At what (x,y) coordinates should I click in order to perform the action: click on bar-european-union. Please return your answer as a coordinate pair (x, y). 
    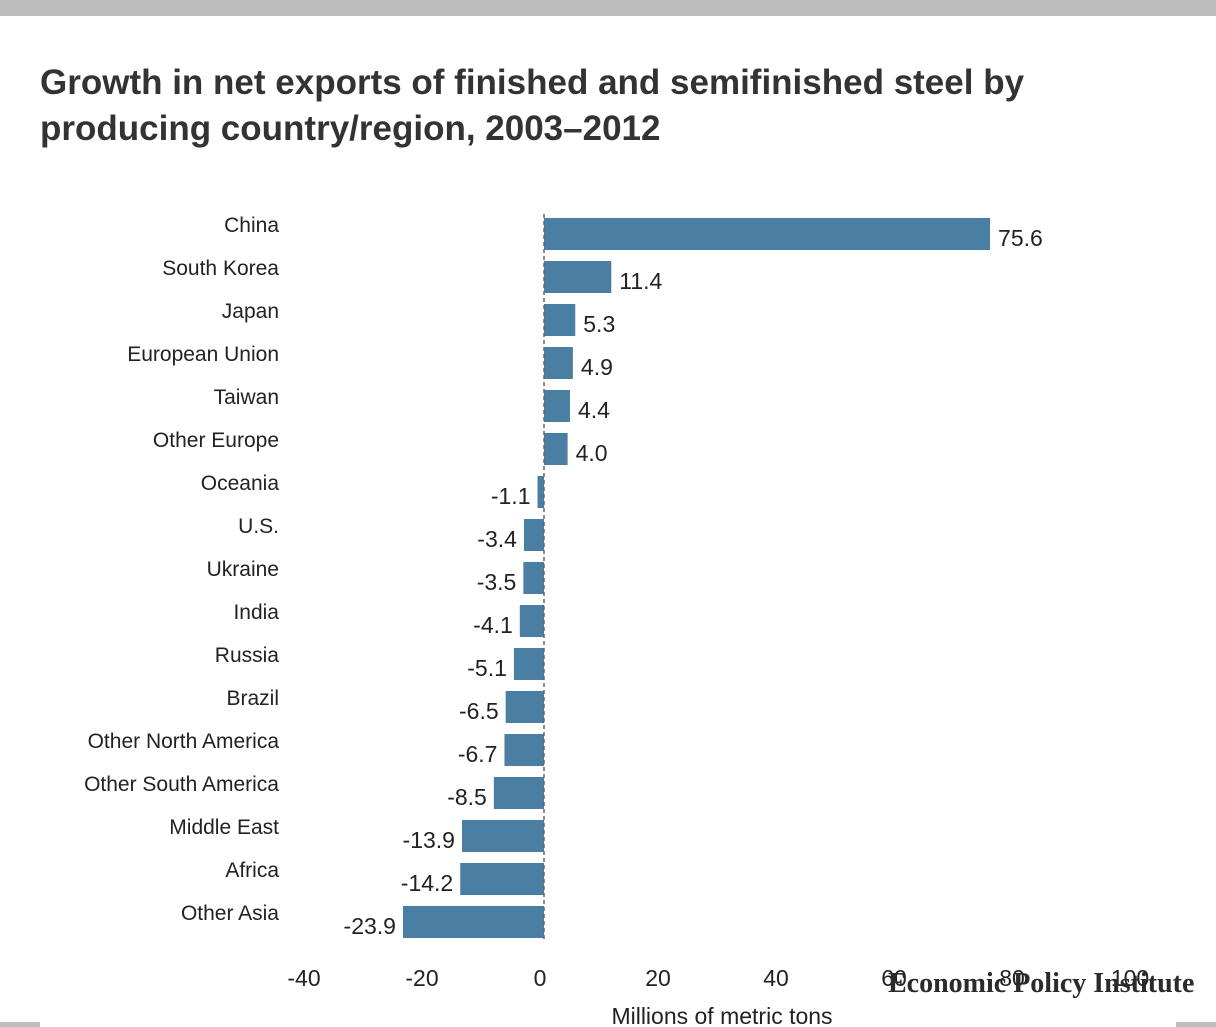
    Looking at the image, I should click on (558, 363).